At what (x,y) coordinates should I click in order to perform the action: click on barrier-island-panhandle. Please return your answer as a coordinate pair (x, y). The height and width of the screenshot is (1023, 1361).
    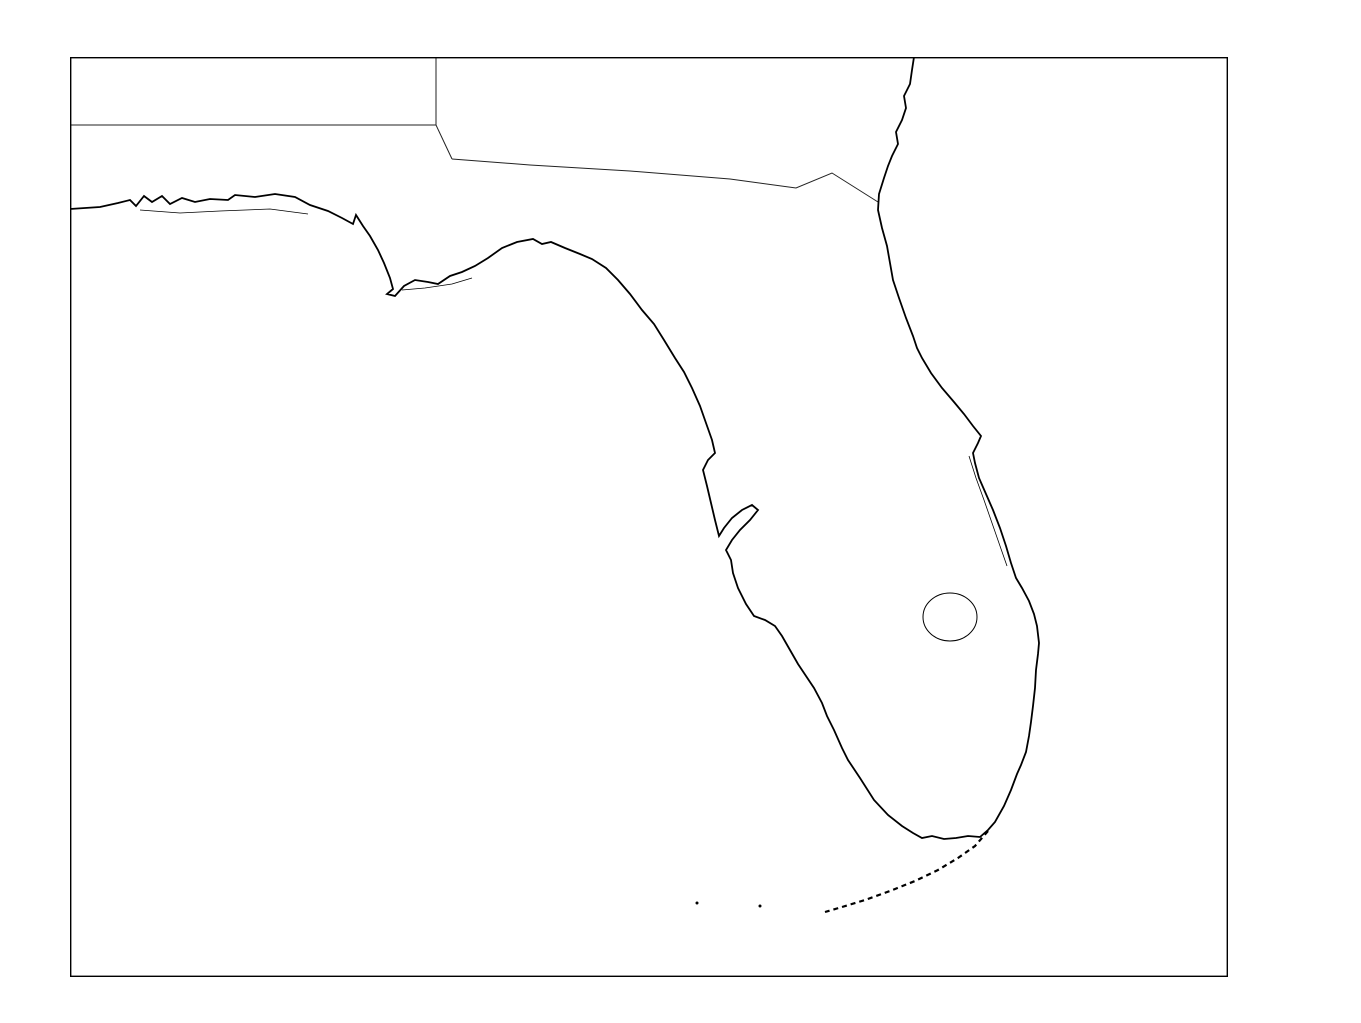
    Looking at the image, I should click on (224, 211).